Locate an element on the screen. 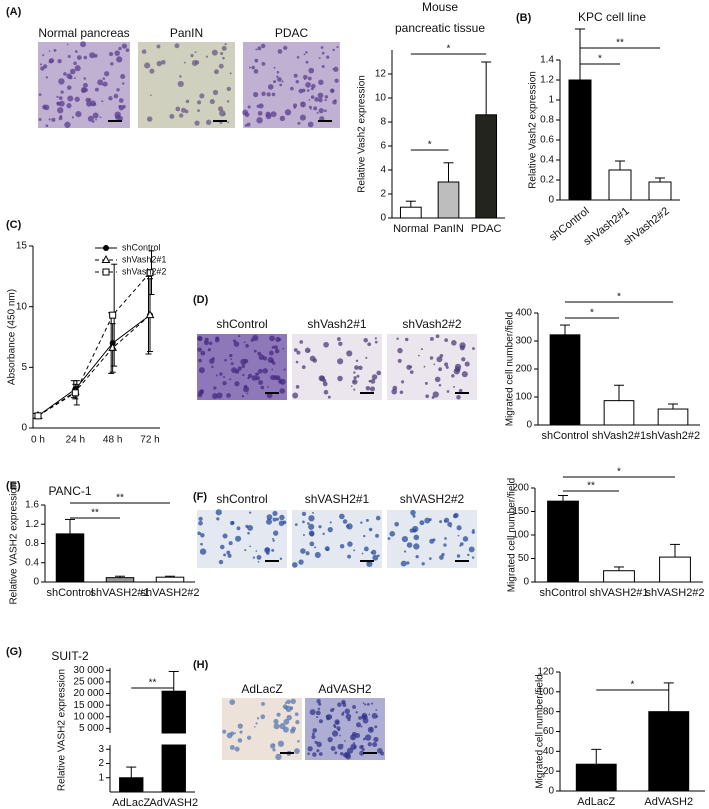  x-tick-label: shControl is located at coordinates (564, 436).